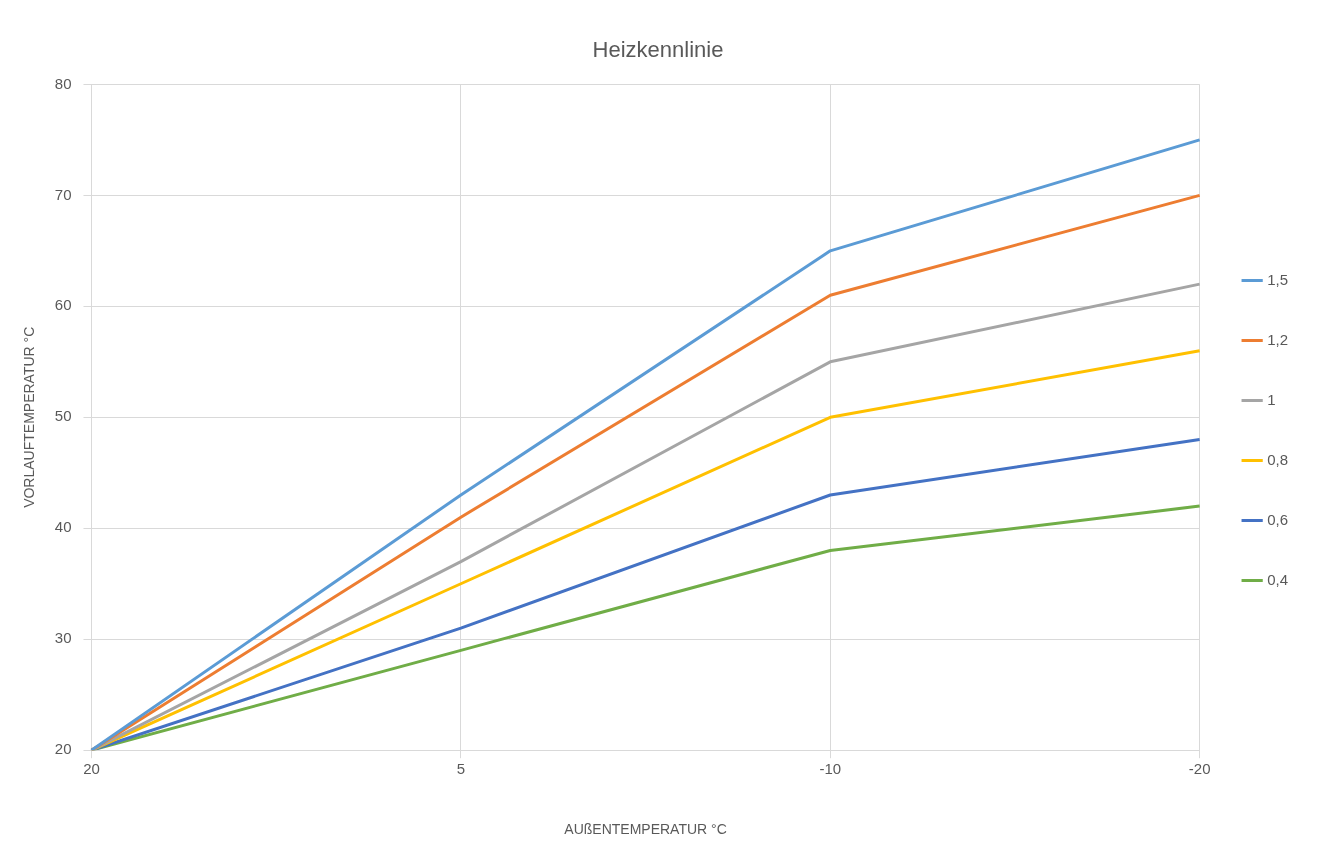  Describe the element at coordinates (63, 527) in the screenshot. I see `y-tick-label: 40` at that location.